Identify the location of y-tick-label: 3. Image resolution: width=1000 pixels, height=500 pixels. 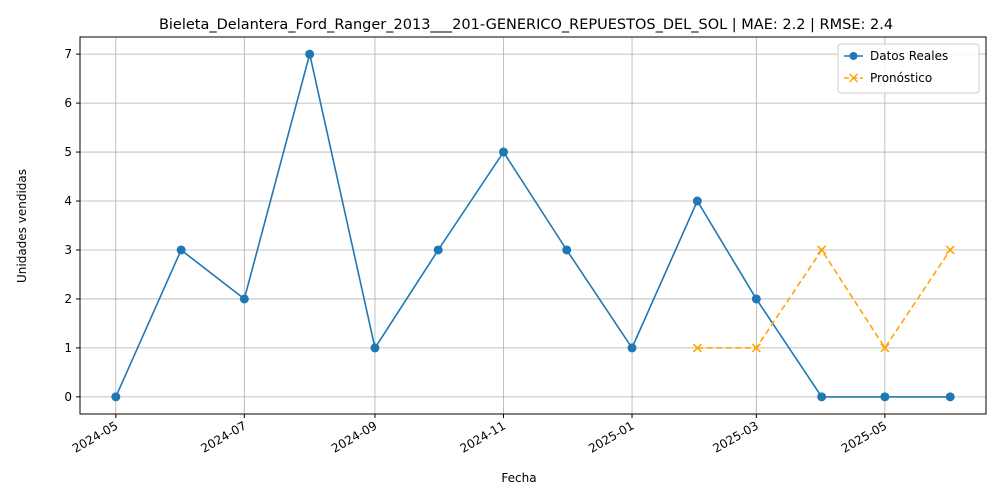
(68, 250).